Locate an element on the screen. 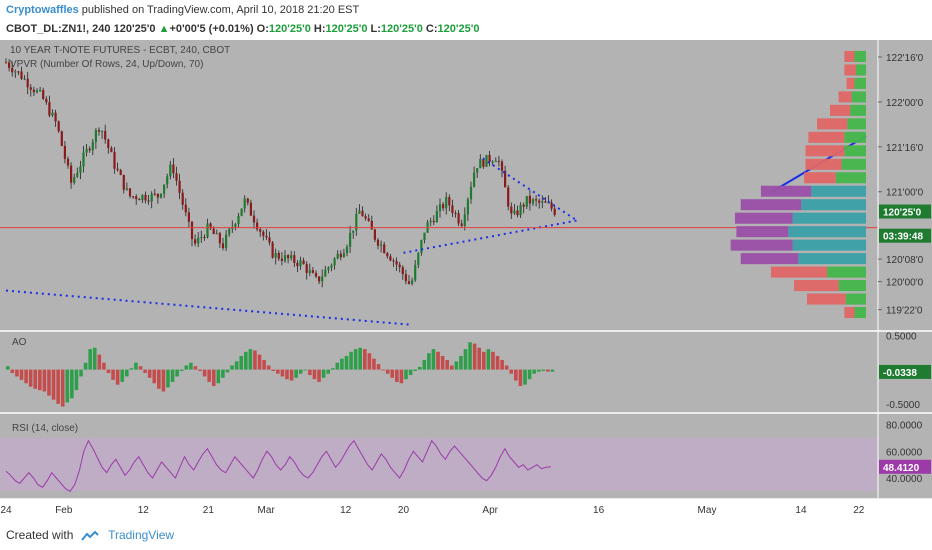  footer: Created with TradingView is located at coordinates (466, 535).